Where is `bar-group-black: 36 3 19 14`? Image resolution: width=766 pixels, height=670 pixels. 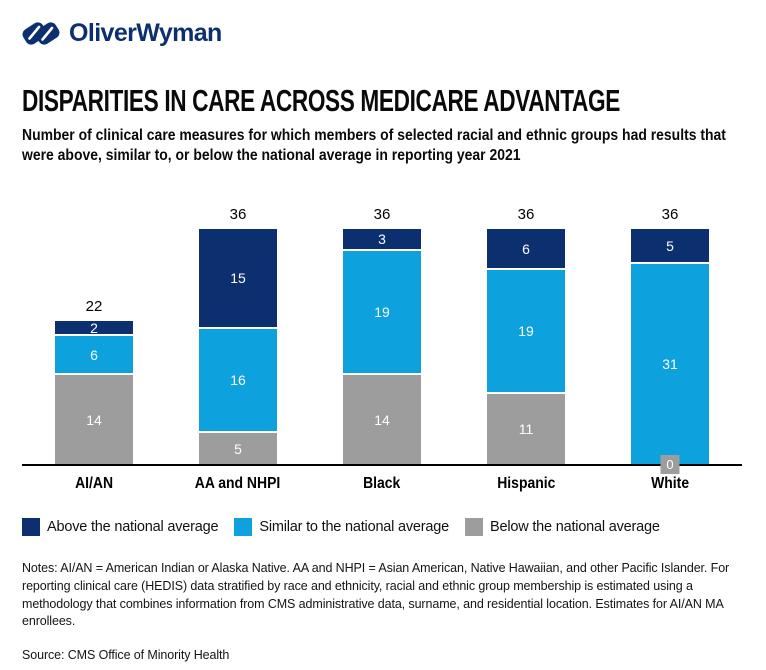
bar-group-black: 36 3 19 14 is located at coordinates (382, 335).